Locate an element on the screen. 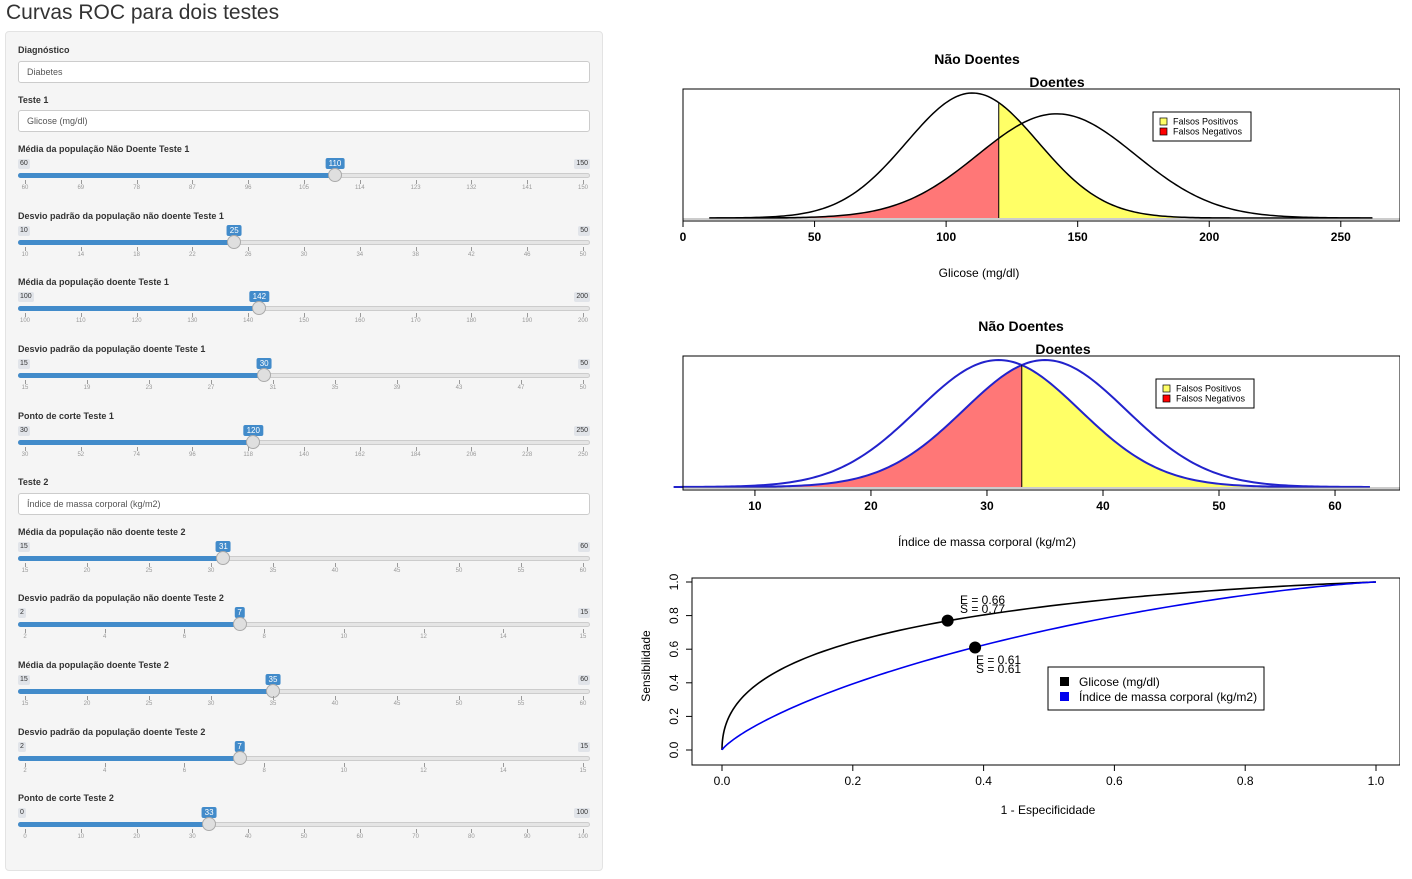  range-slider: 0 100 33 0 10 20 30 40 50 60 70 80 90 100 is located at coordinates (304, 830).